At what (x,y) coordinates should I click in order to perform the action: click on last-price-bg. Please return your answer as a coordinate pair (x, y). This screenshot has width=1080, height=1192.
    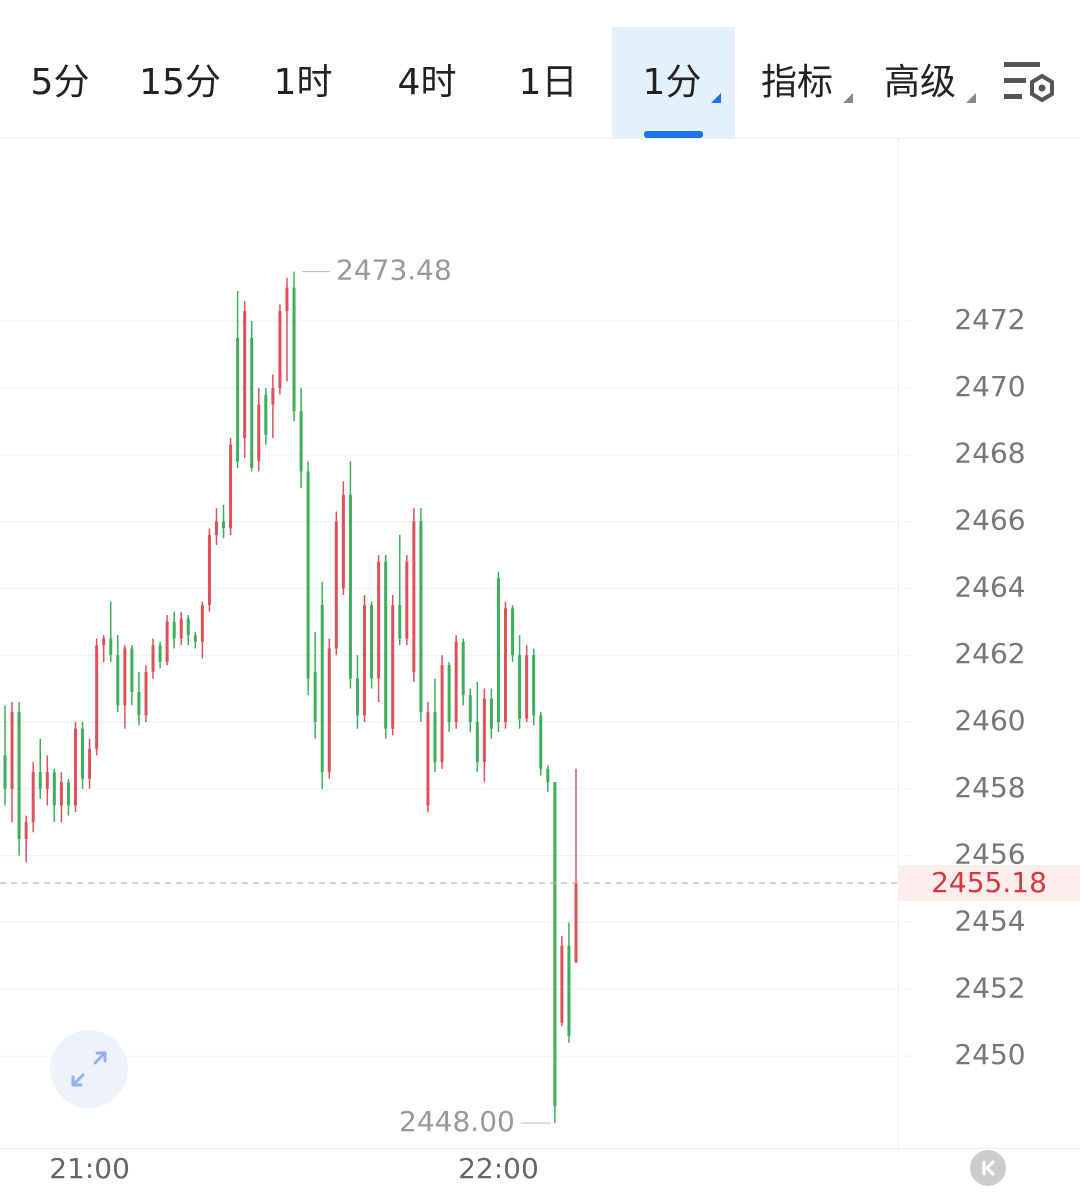
    Looking at the image, I should click on (989, 883).